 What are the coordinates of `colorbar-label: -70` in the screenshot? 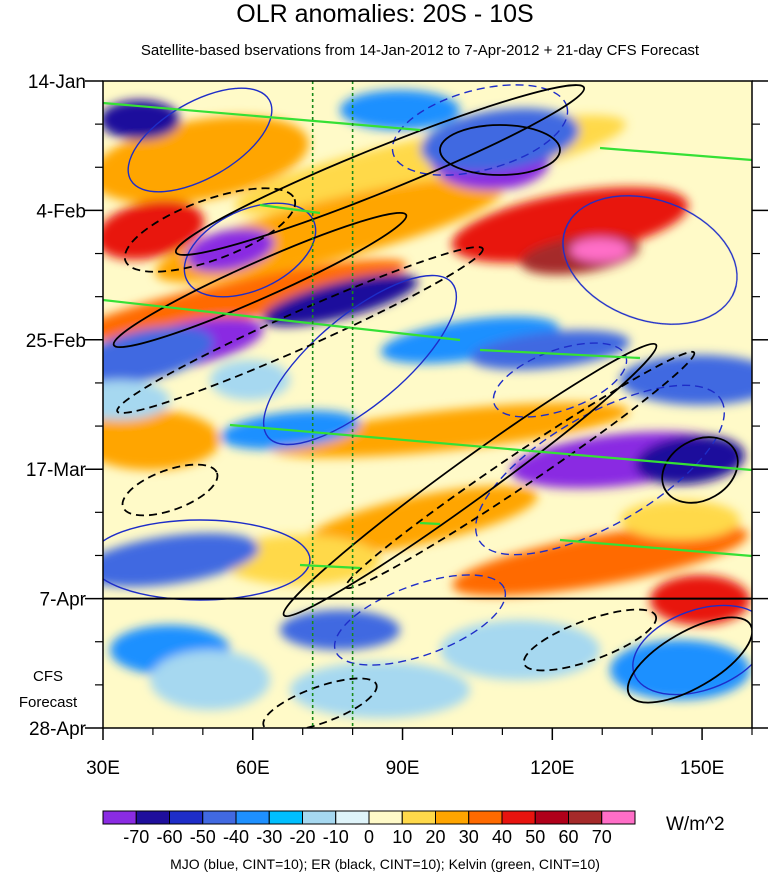 It's located at (136, 837).